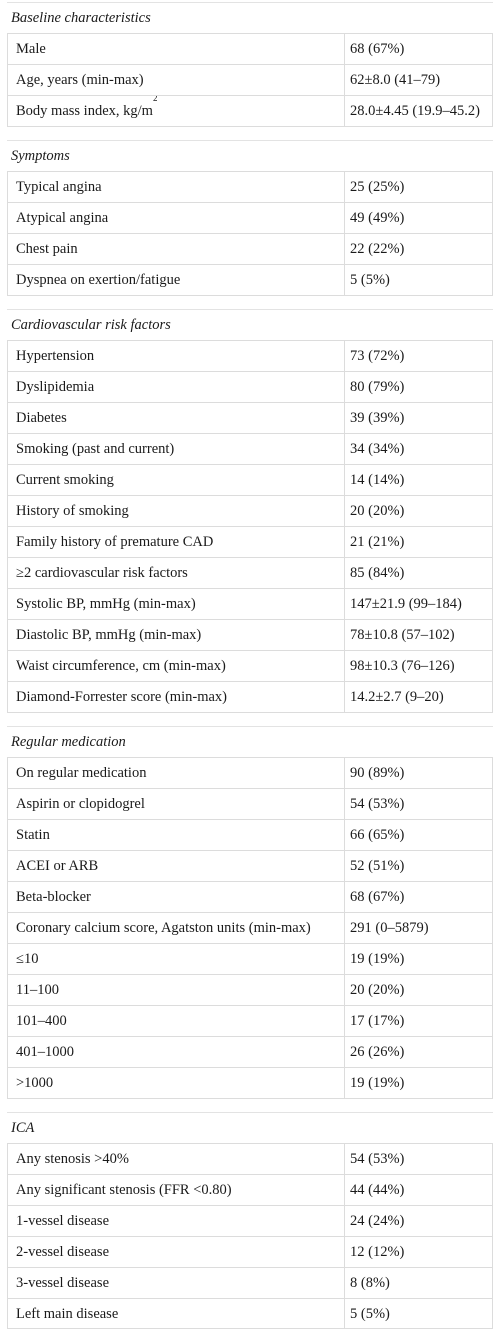 The image size is (503, 1329). What do you see at coordinates (419, 835) in the screenshot?
I see `row-value: 66 (65%)` at bounding box center [419, 835].